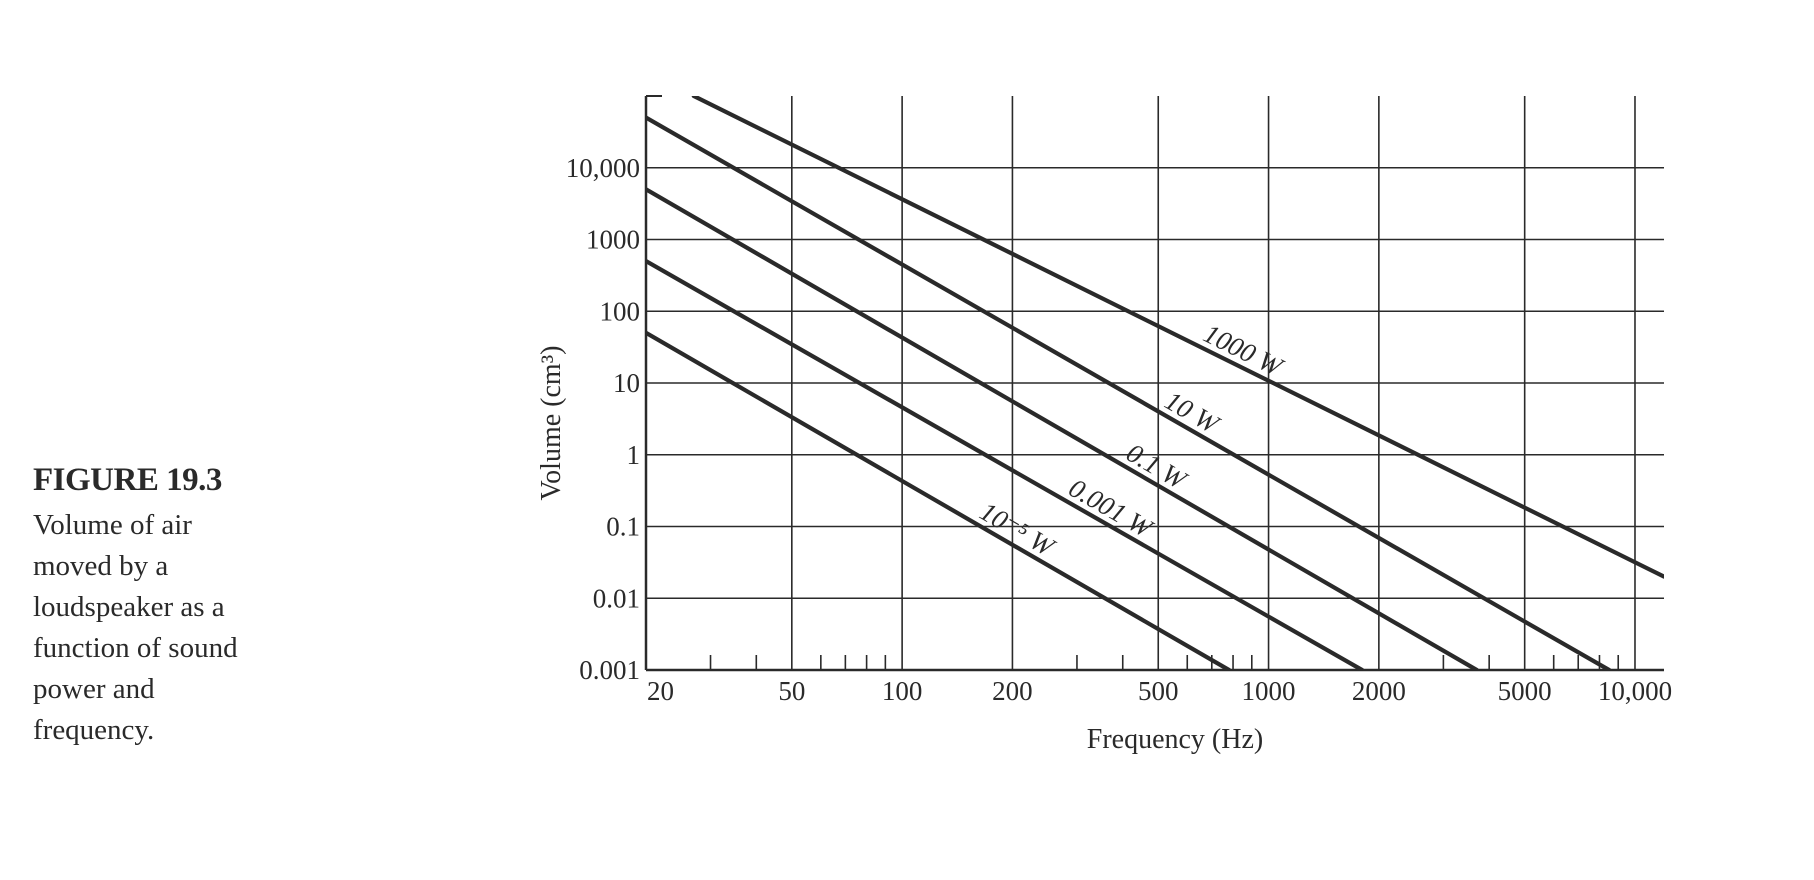  Describe the element at coordinates (603, 168) in the screenshot. I see `y-tick-label: 10,000` at that location.